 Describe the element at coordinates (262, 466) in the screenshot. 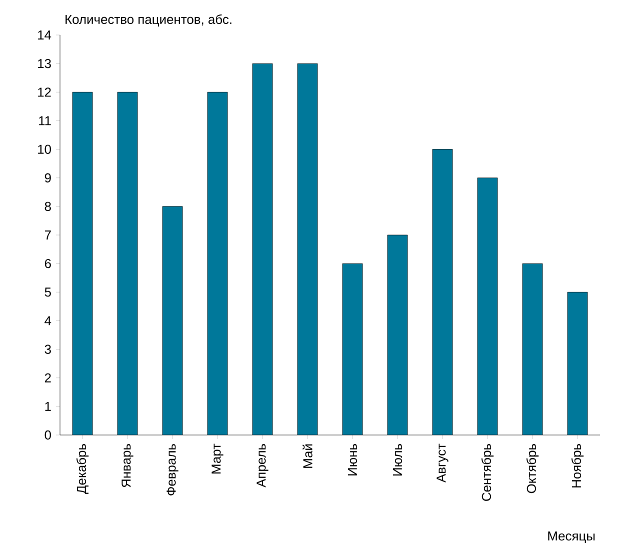

I see `x-tick-label: Апрель` at that location.